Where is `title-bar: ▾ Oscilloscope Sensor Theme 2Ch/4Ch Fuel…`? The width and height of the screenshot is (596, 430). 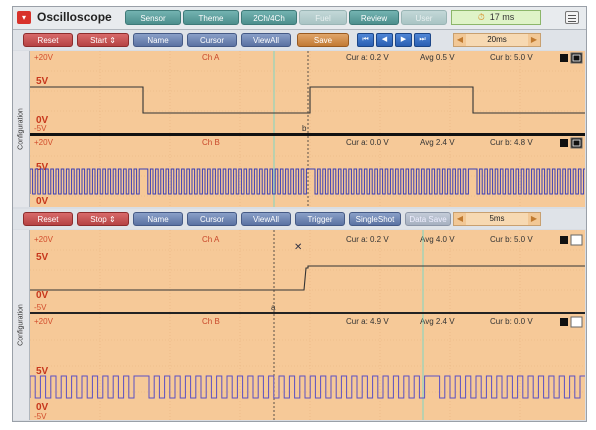
title-bar: ▾ Oscilloscope Sensor Theme 2Ch/4Ch Fuel… is located at coordinates (299, 22).